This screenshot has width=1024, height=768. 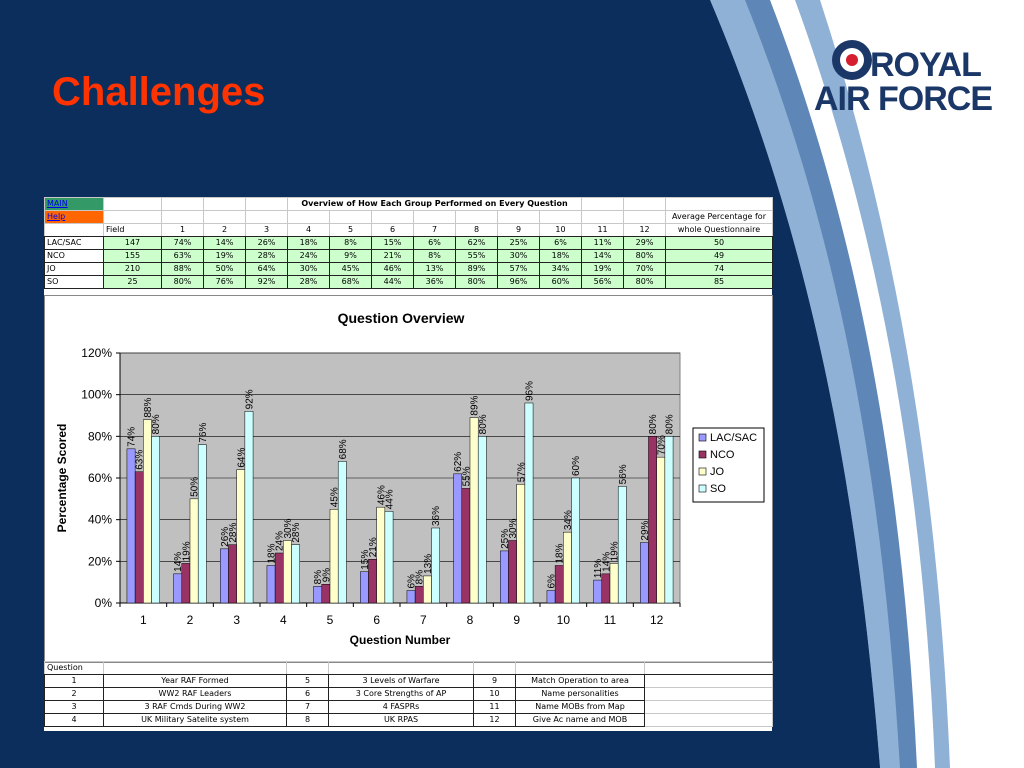 I want to click on score-cell: 50%, so click(x=224, y=269).